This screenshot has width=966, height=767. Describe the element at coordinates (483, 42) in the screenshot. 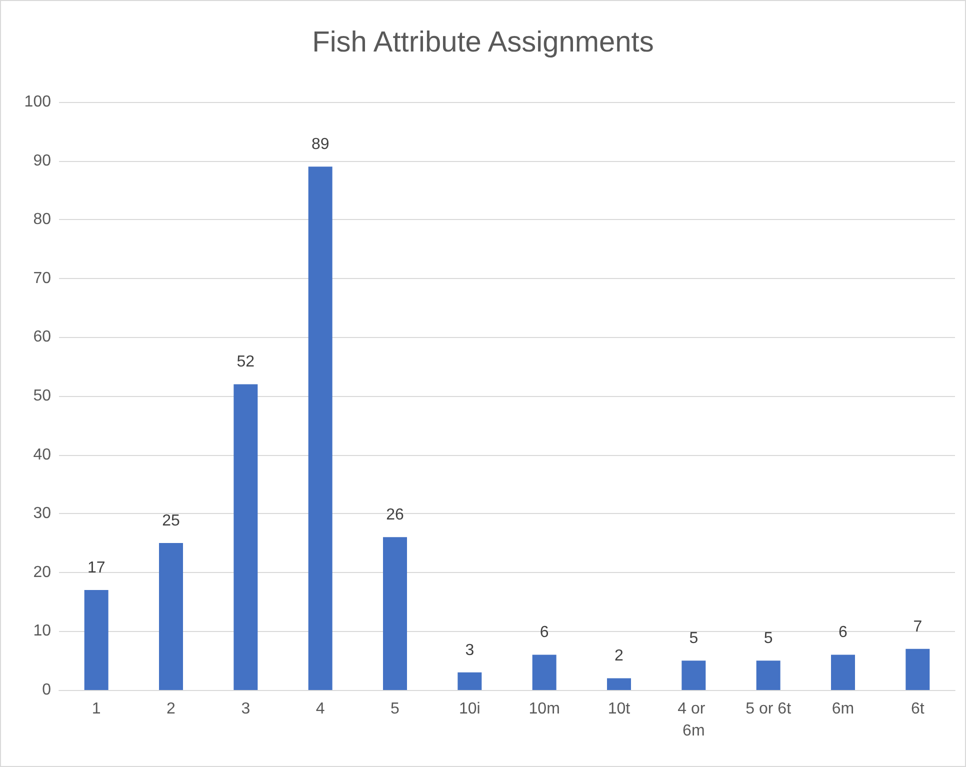

I see `chart-title: Fish Attribute Assignments` at that location.